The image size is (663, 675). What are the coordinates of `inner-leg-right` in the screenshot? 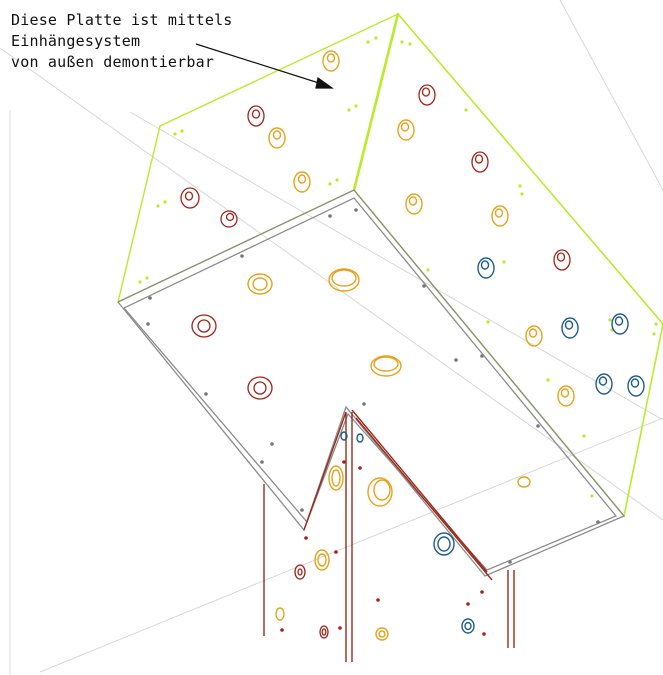 It's located at (419, 491).